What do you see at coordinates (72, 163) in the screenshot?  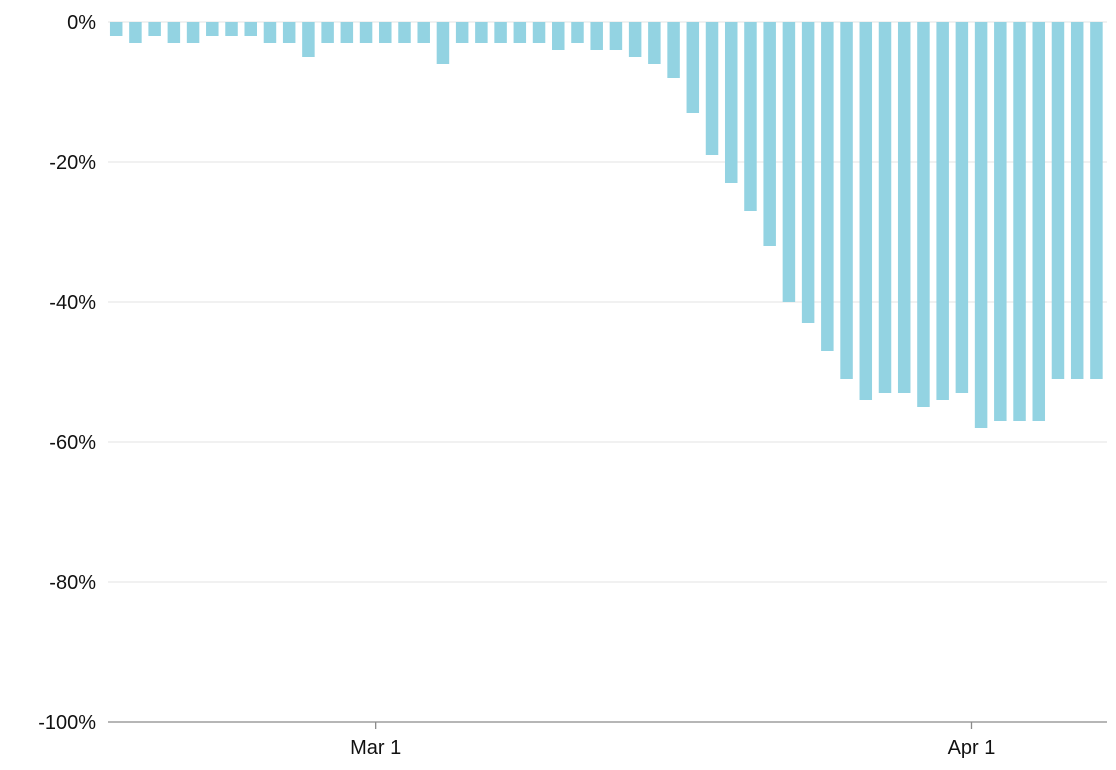 I see `y-tick-label: -20%` at bounding box center [72, 163].